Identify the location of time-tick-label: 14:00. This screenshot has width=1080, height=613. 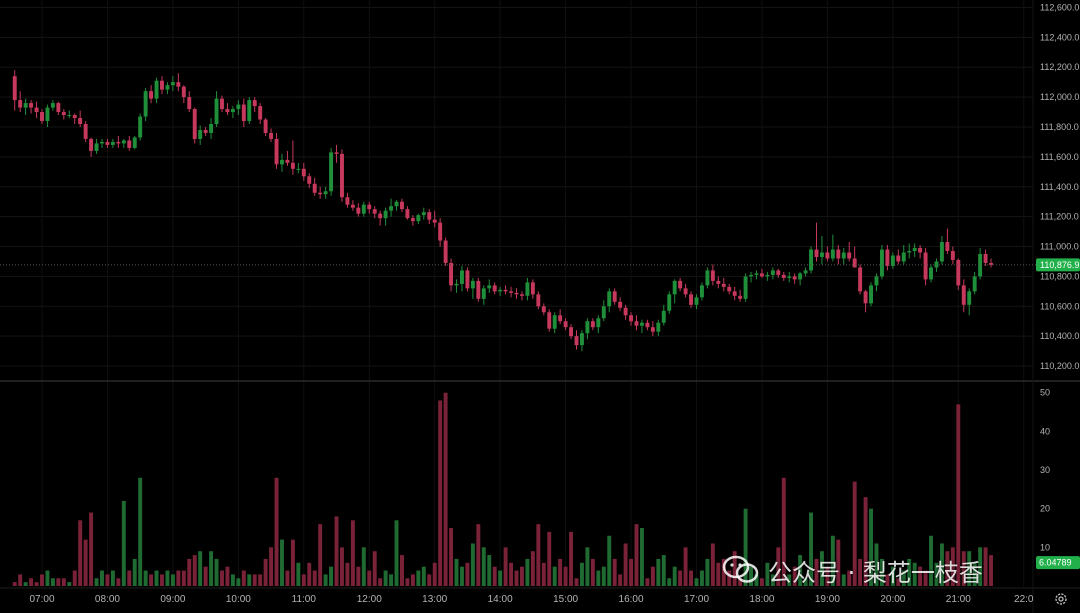
(500, 599).